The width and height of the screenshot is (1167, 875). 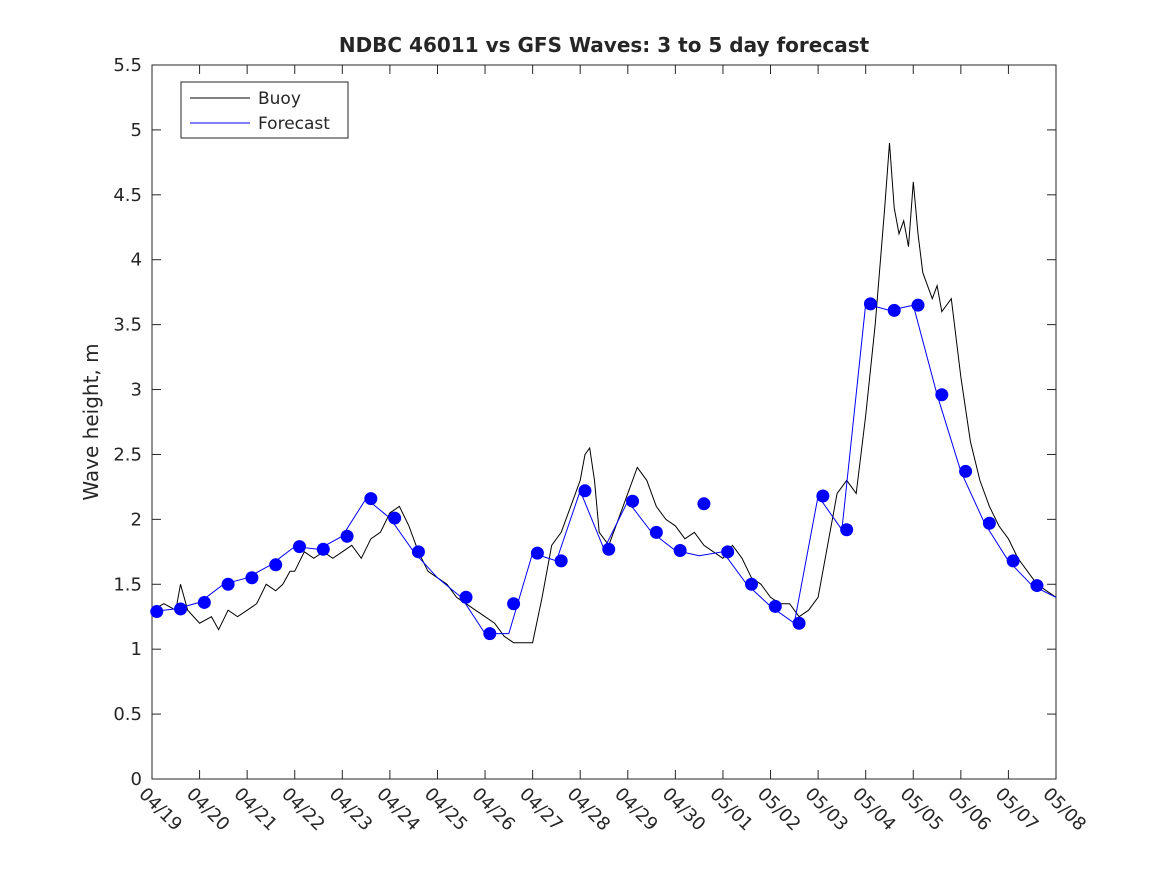 What do you see at coordinates (136, 779) in the screenshot?
I see `y-tick-label: 0` at bounding box center [136, 779].